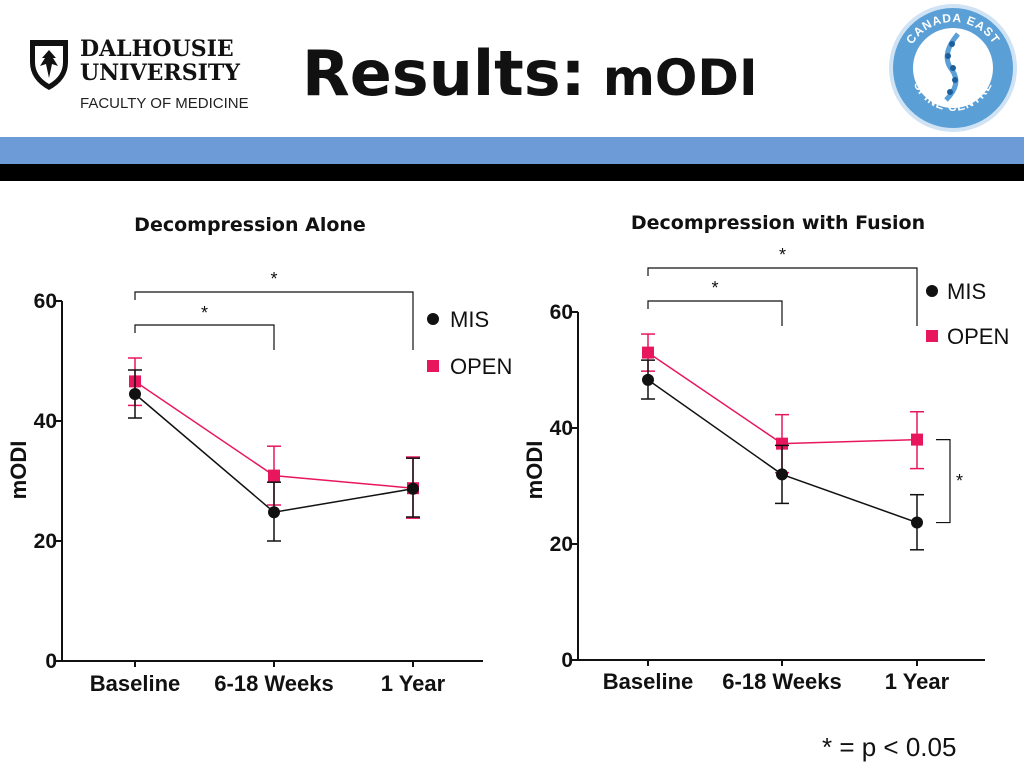 Image resolution: width=1024 pixels, height=768 pixels. What do you see at coordinates (273, 683) in the screenshot?
I see `left-x-tick-label: 6-18 Weeks` at bounding box center [273, 683].